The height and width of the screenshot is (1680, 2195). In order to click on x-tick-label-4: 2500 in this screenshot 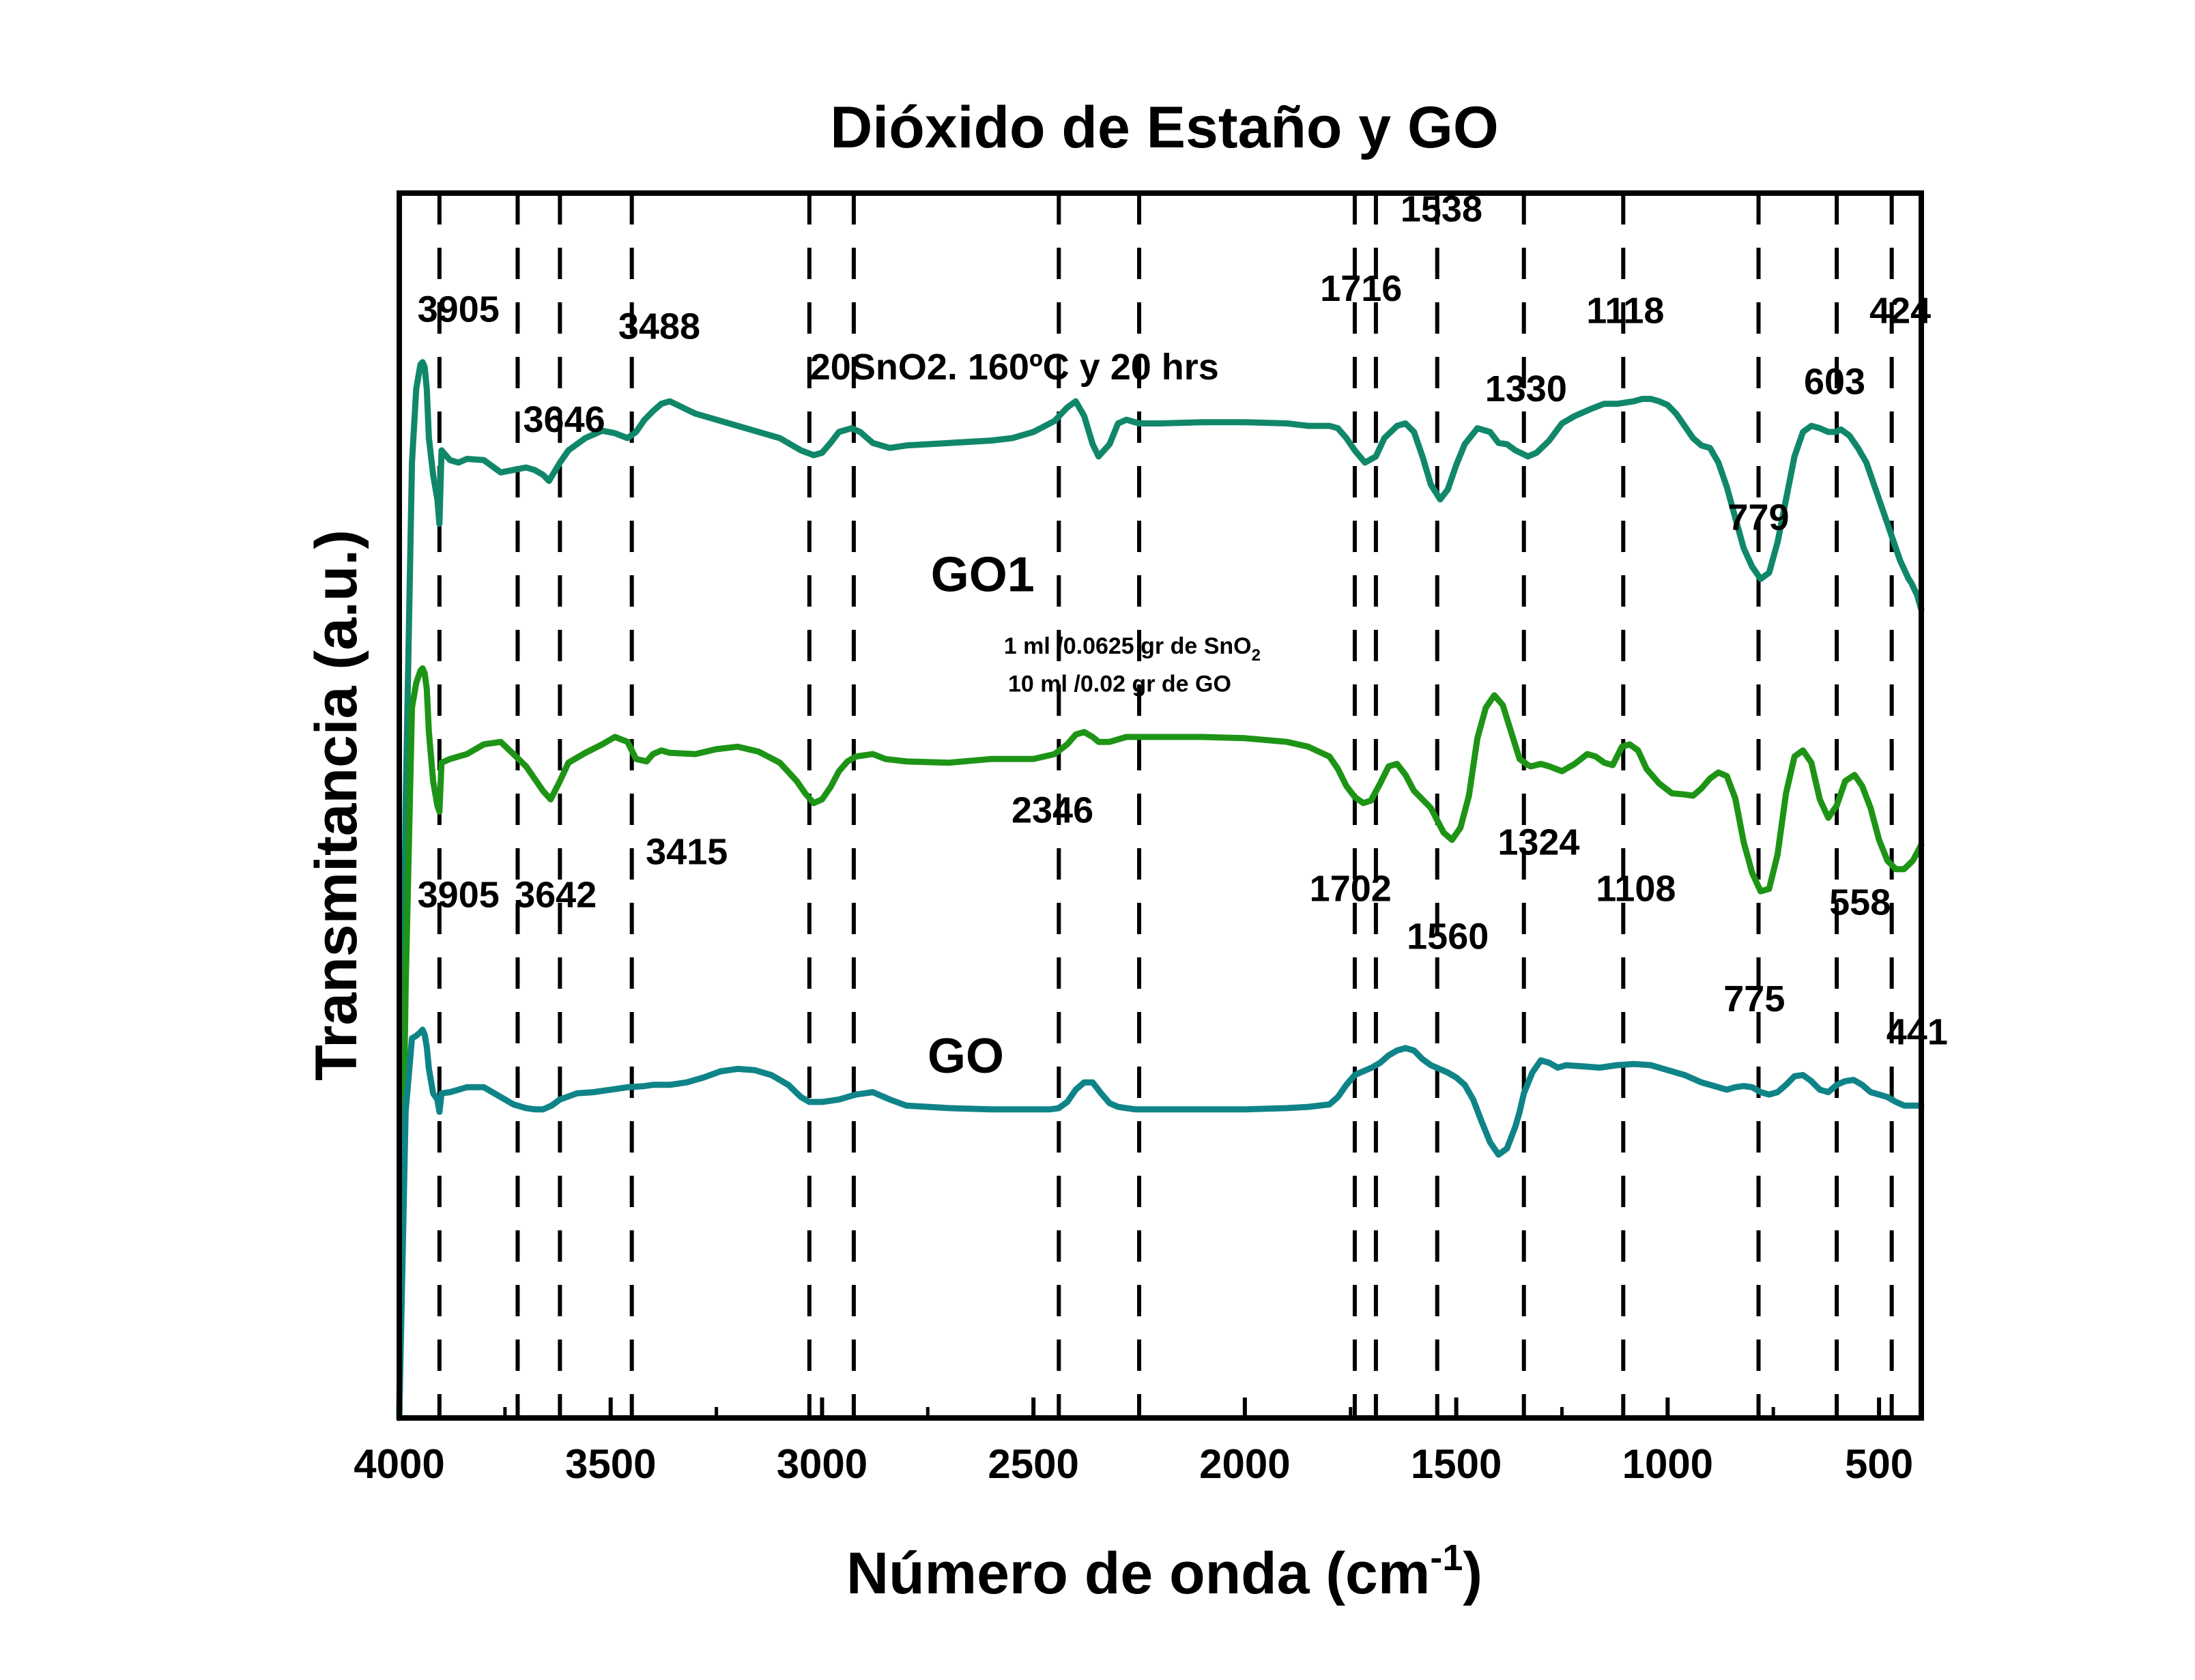, I will do `click(1033, 1464)`.